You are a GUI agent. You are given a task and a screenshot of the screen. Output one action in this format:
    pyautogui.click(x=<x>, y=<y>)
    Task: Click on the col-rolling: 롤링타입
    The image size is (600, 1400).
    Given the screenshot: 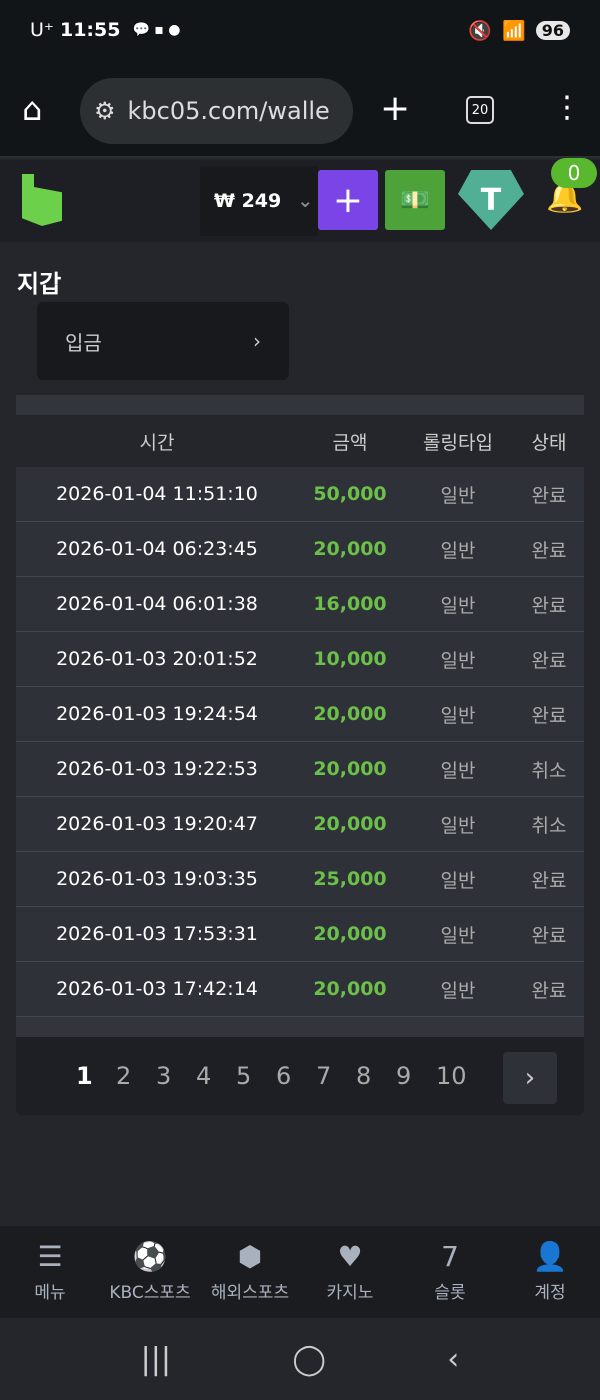 What is the action you would take?
    pyautogui.click(x=458, y=442)
    